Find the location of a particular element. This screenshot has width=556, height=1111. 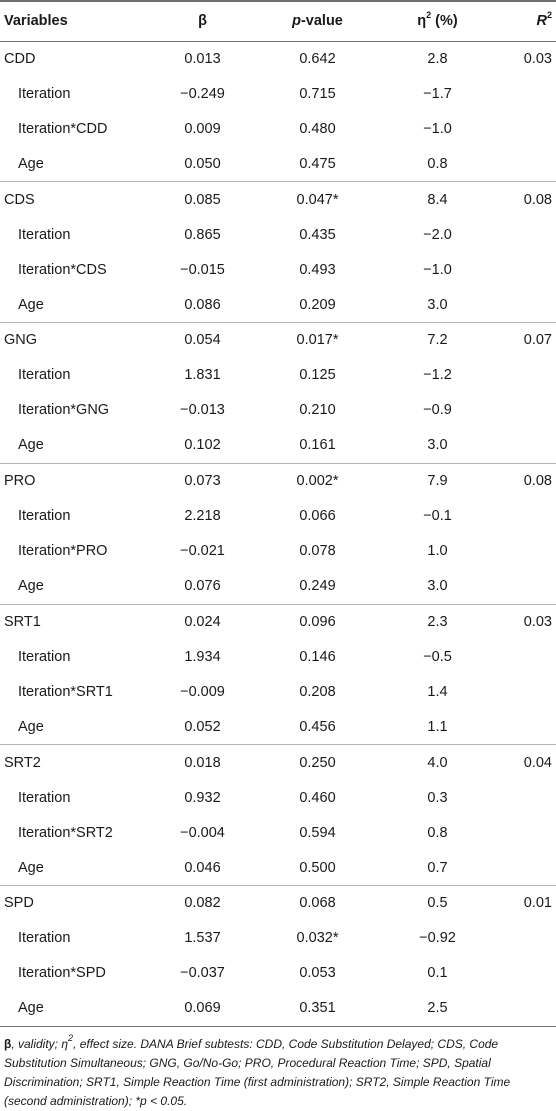

cell-p-value: 0.594 is located at coordinates (317, 832).